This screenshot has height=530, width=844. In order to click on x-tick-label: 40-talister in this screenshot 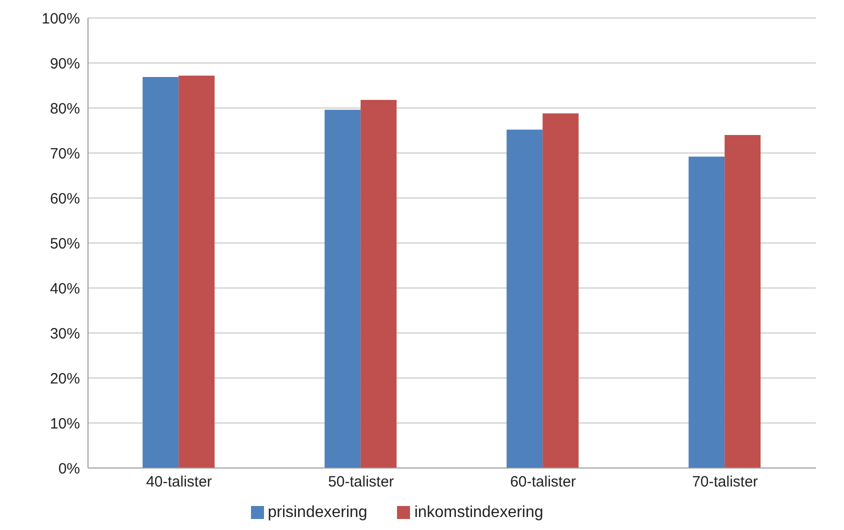, I will do `click(179, 482)`.